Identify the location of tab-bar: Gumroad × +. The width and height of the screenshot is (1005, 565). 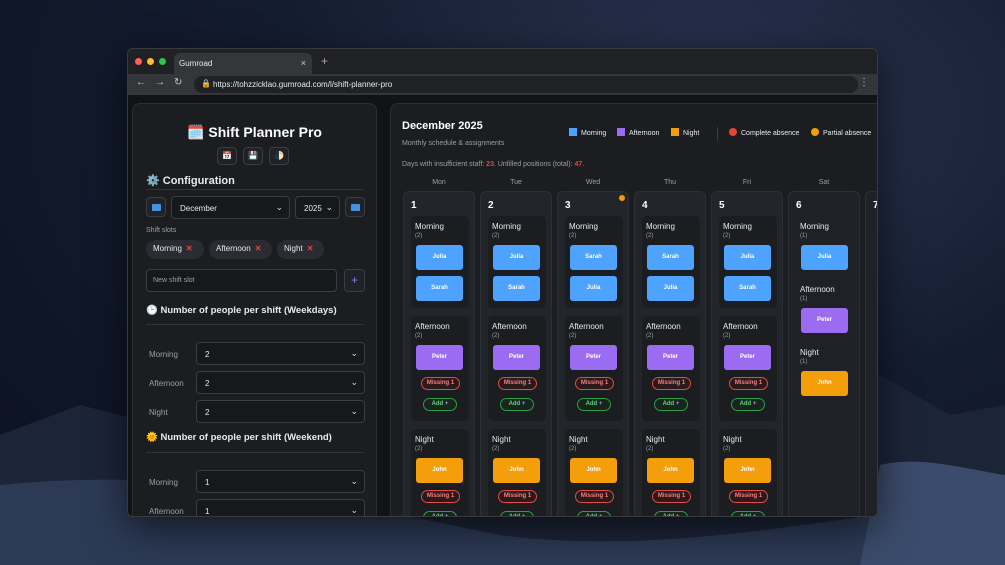
(502, 61).